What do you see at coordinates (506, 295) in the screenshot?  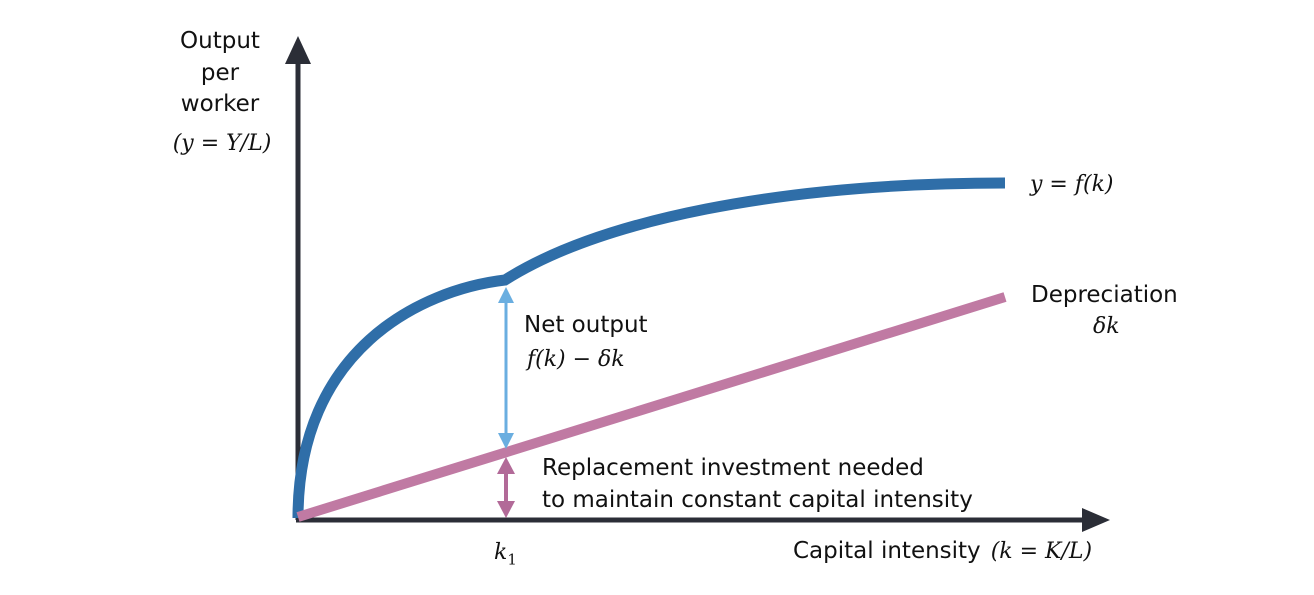 I see `net-output-arrowhead-top` at bounding box center [506, 295].